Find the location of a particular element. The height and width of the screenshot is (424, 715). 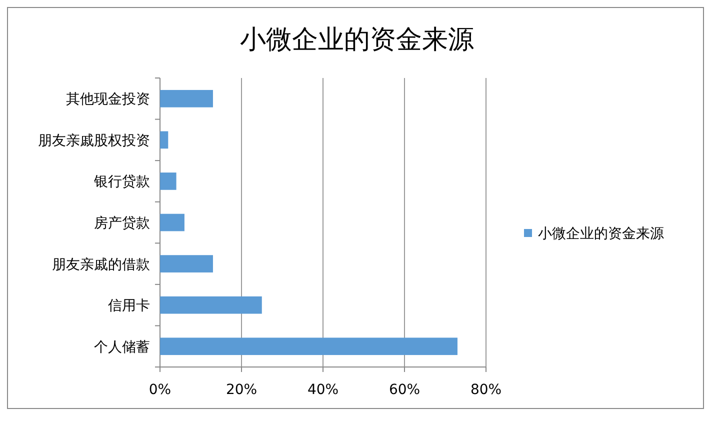

x-tick-label: 80% is located at coordinates (486, 390).